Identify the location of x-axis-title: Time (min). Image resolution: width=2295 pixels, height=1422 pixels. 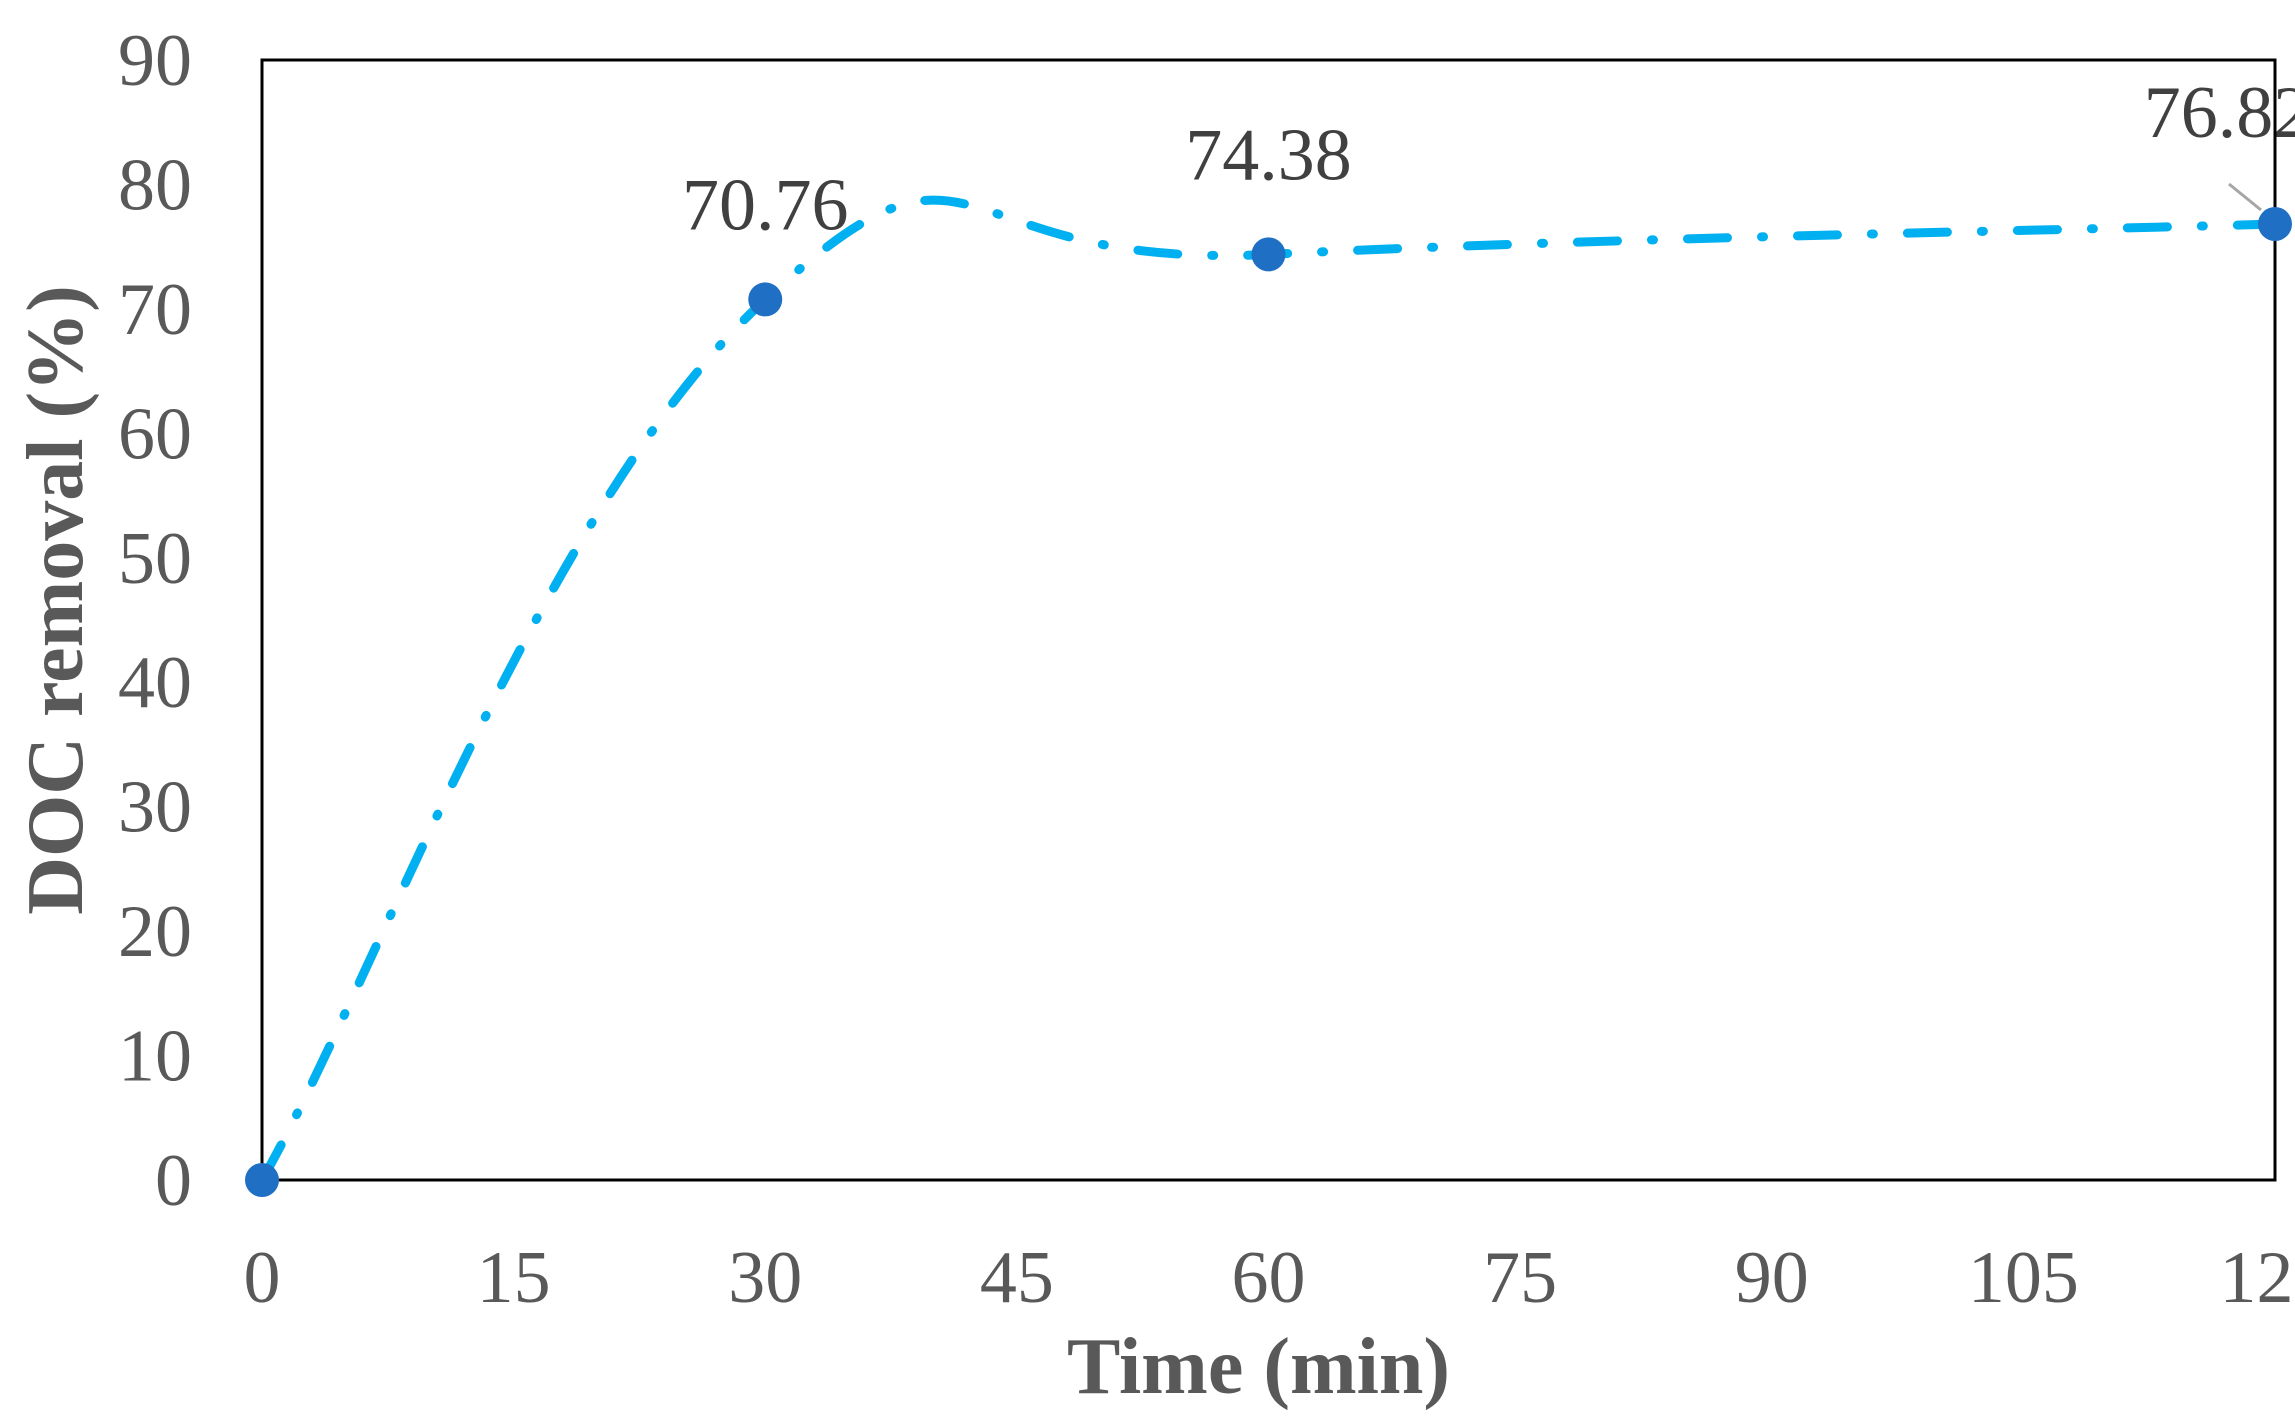
(1258, 1367).